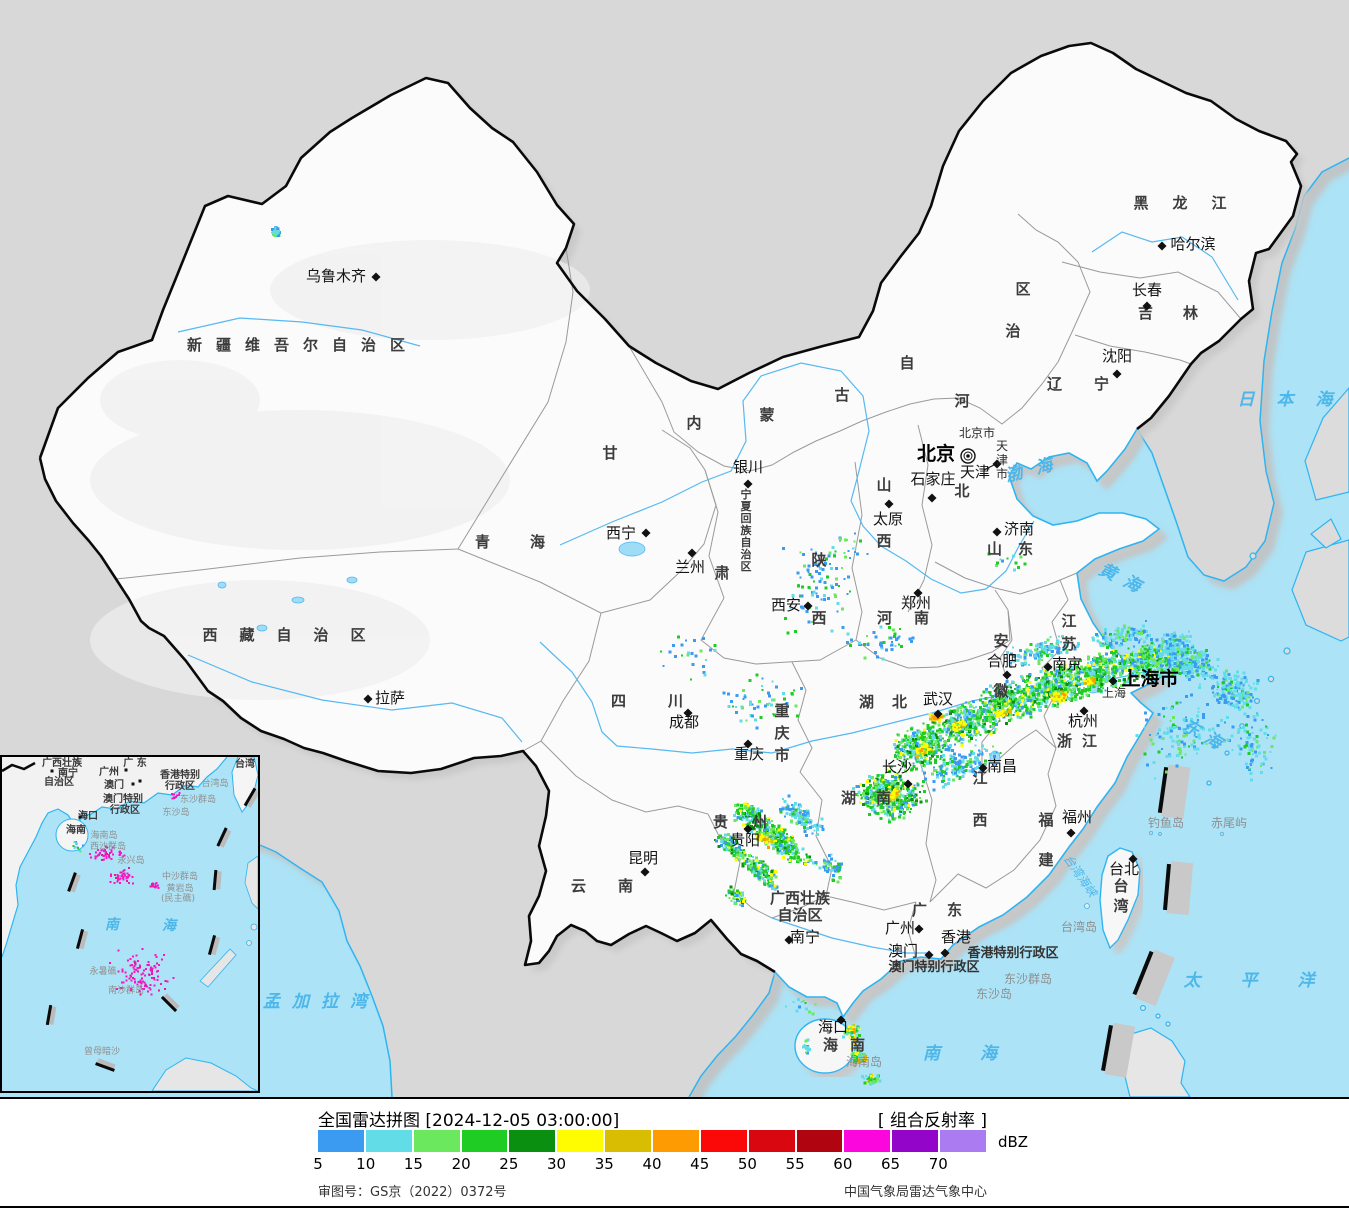 This screenshot has width=1349, height=1208. What do you see at coordinates (1002, 460) in the screenshot?
I see `admin-label: 天津市` at bounding box center [1002, 460].